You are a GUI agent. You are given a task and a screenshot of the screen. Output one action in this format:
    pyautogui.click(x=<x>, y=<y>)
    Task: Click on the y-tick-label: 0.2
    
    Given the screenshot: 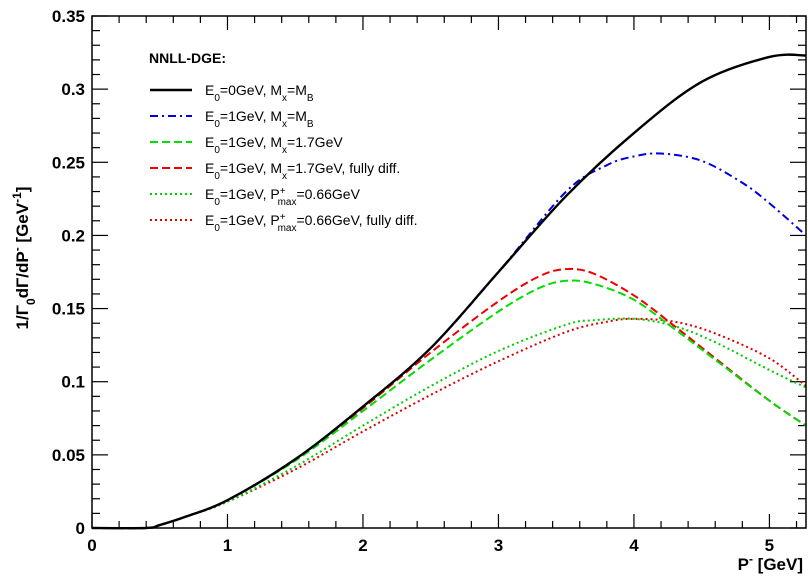 What is the action you would take?
    pyautogui.click(x=73, y=235)
    